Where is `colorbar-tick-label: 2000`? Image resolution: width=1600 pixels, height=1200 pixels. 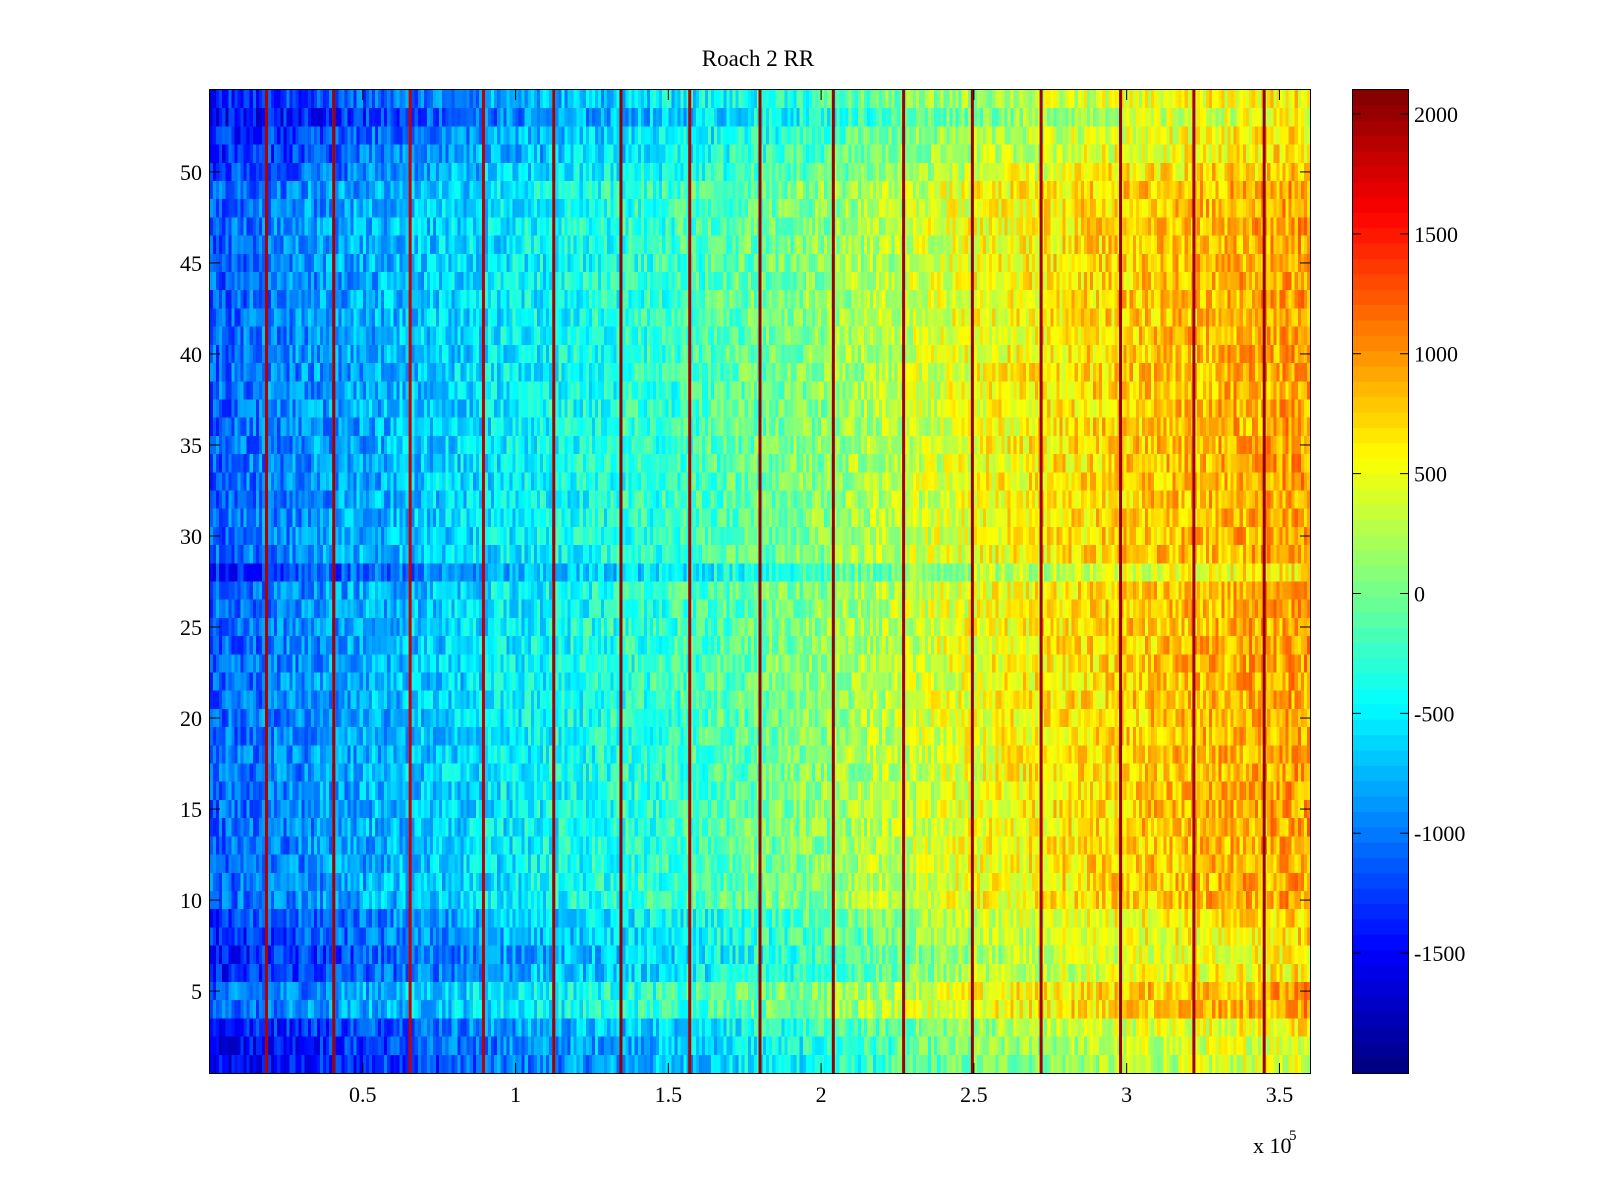 colorbar-tick-label: 2000 is located at coordinates (1436, 114).